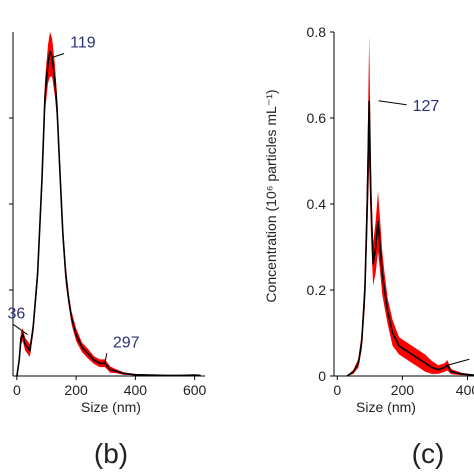  Describe the element at coordinates (386, 407) in the screenshot. I see `panel-c-x-axis-title: Size (nm)` at that location.